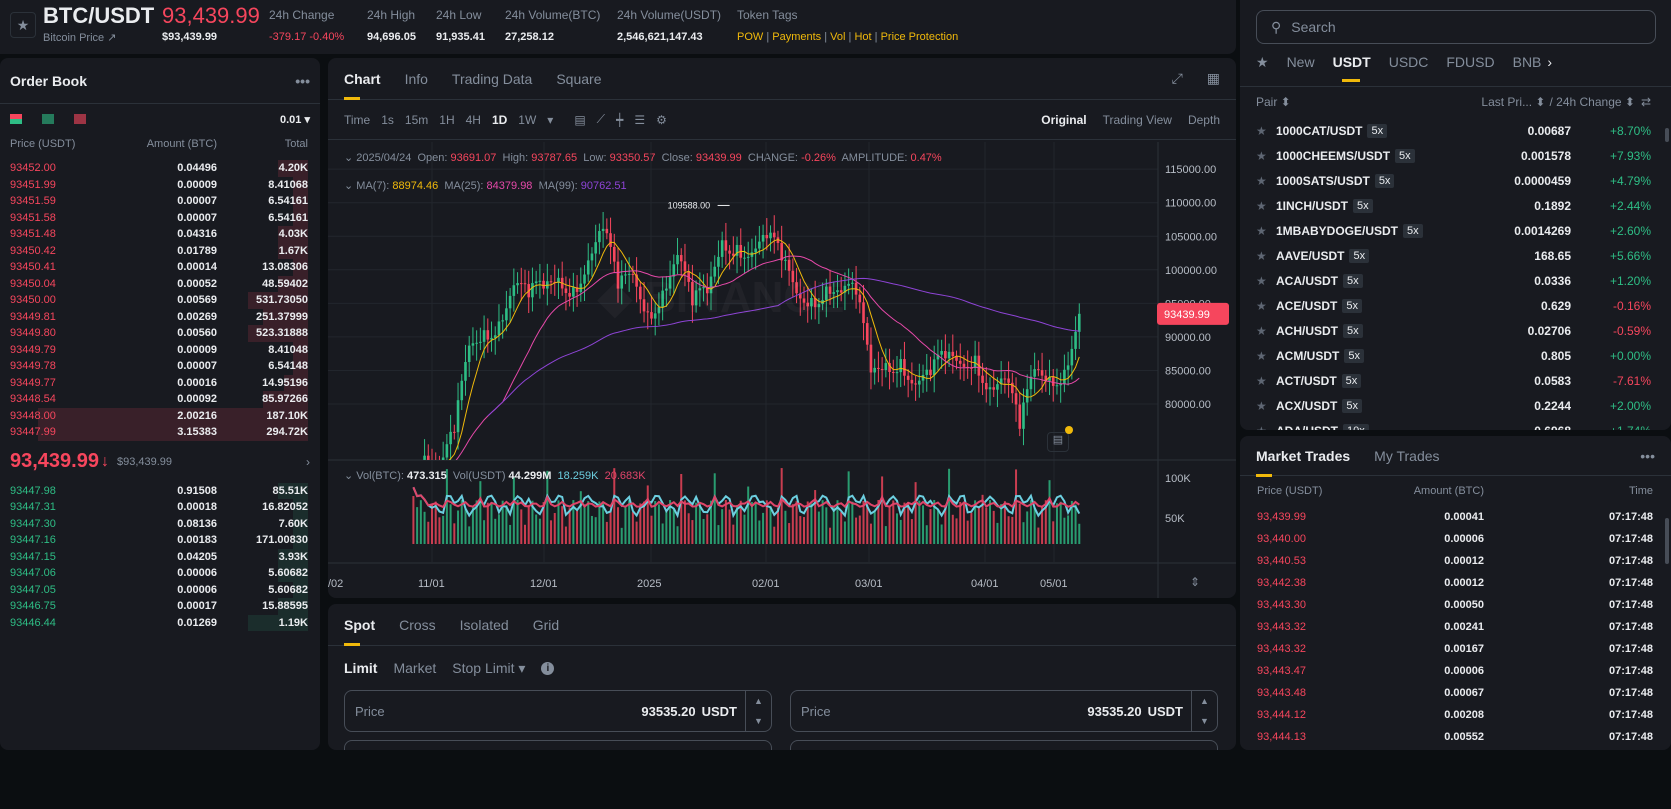 The image size is (1671, 809). I want to click on tab-usdc: USDC, so click(1408, 62).